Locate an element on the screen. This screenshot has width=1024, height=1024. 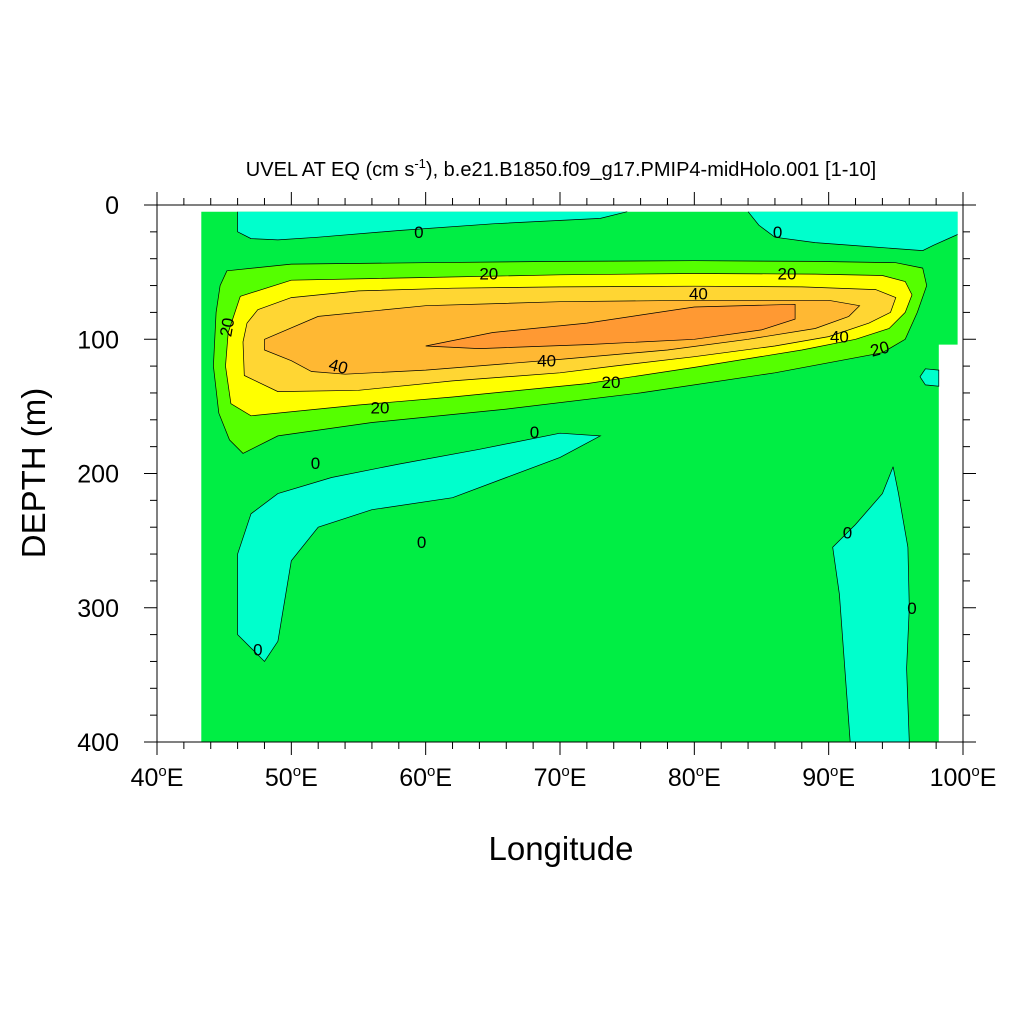
title-main: UVEL AT EQ (cm s is located at coordinates (330, 170).